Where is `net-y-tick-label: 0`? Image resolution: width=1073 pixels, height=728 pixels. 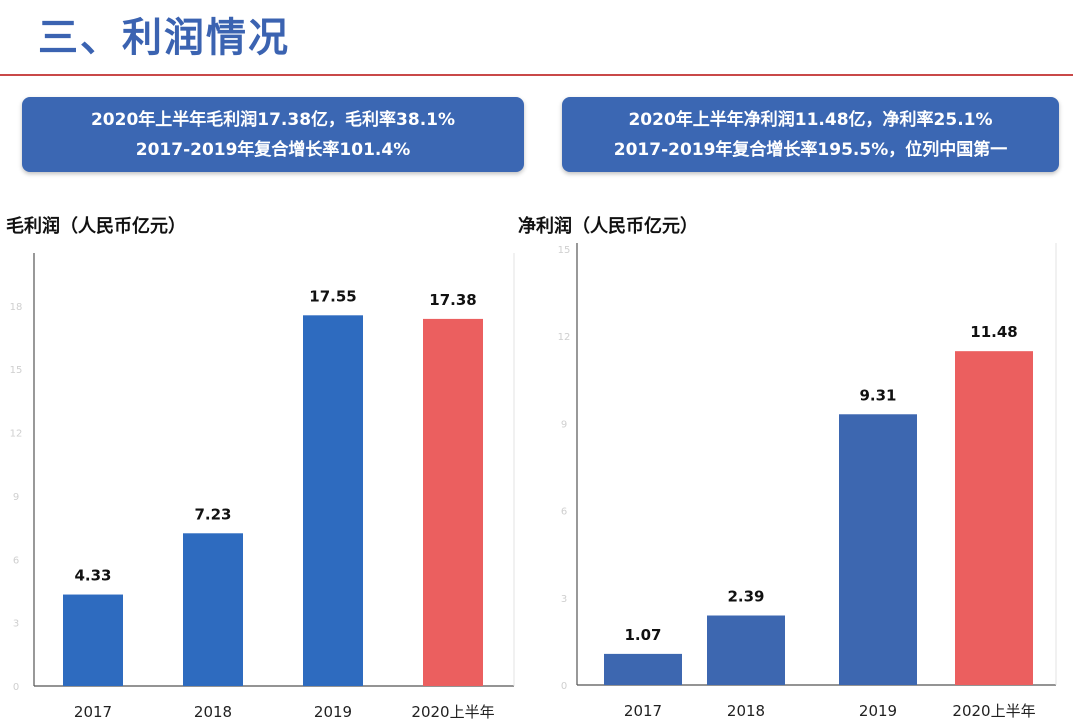 net-y-tick-label: 0 is located at coordinates (564, 686).